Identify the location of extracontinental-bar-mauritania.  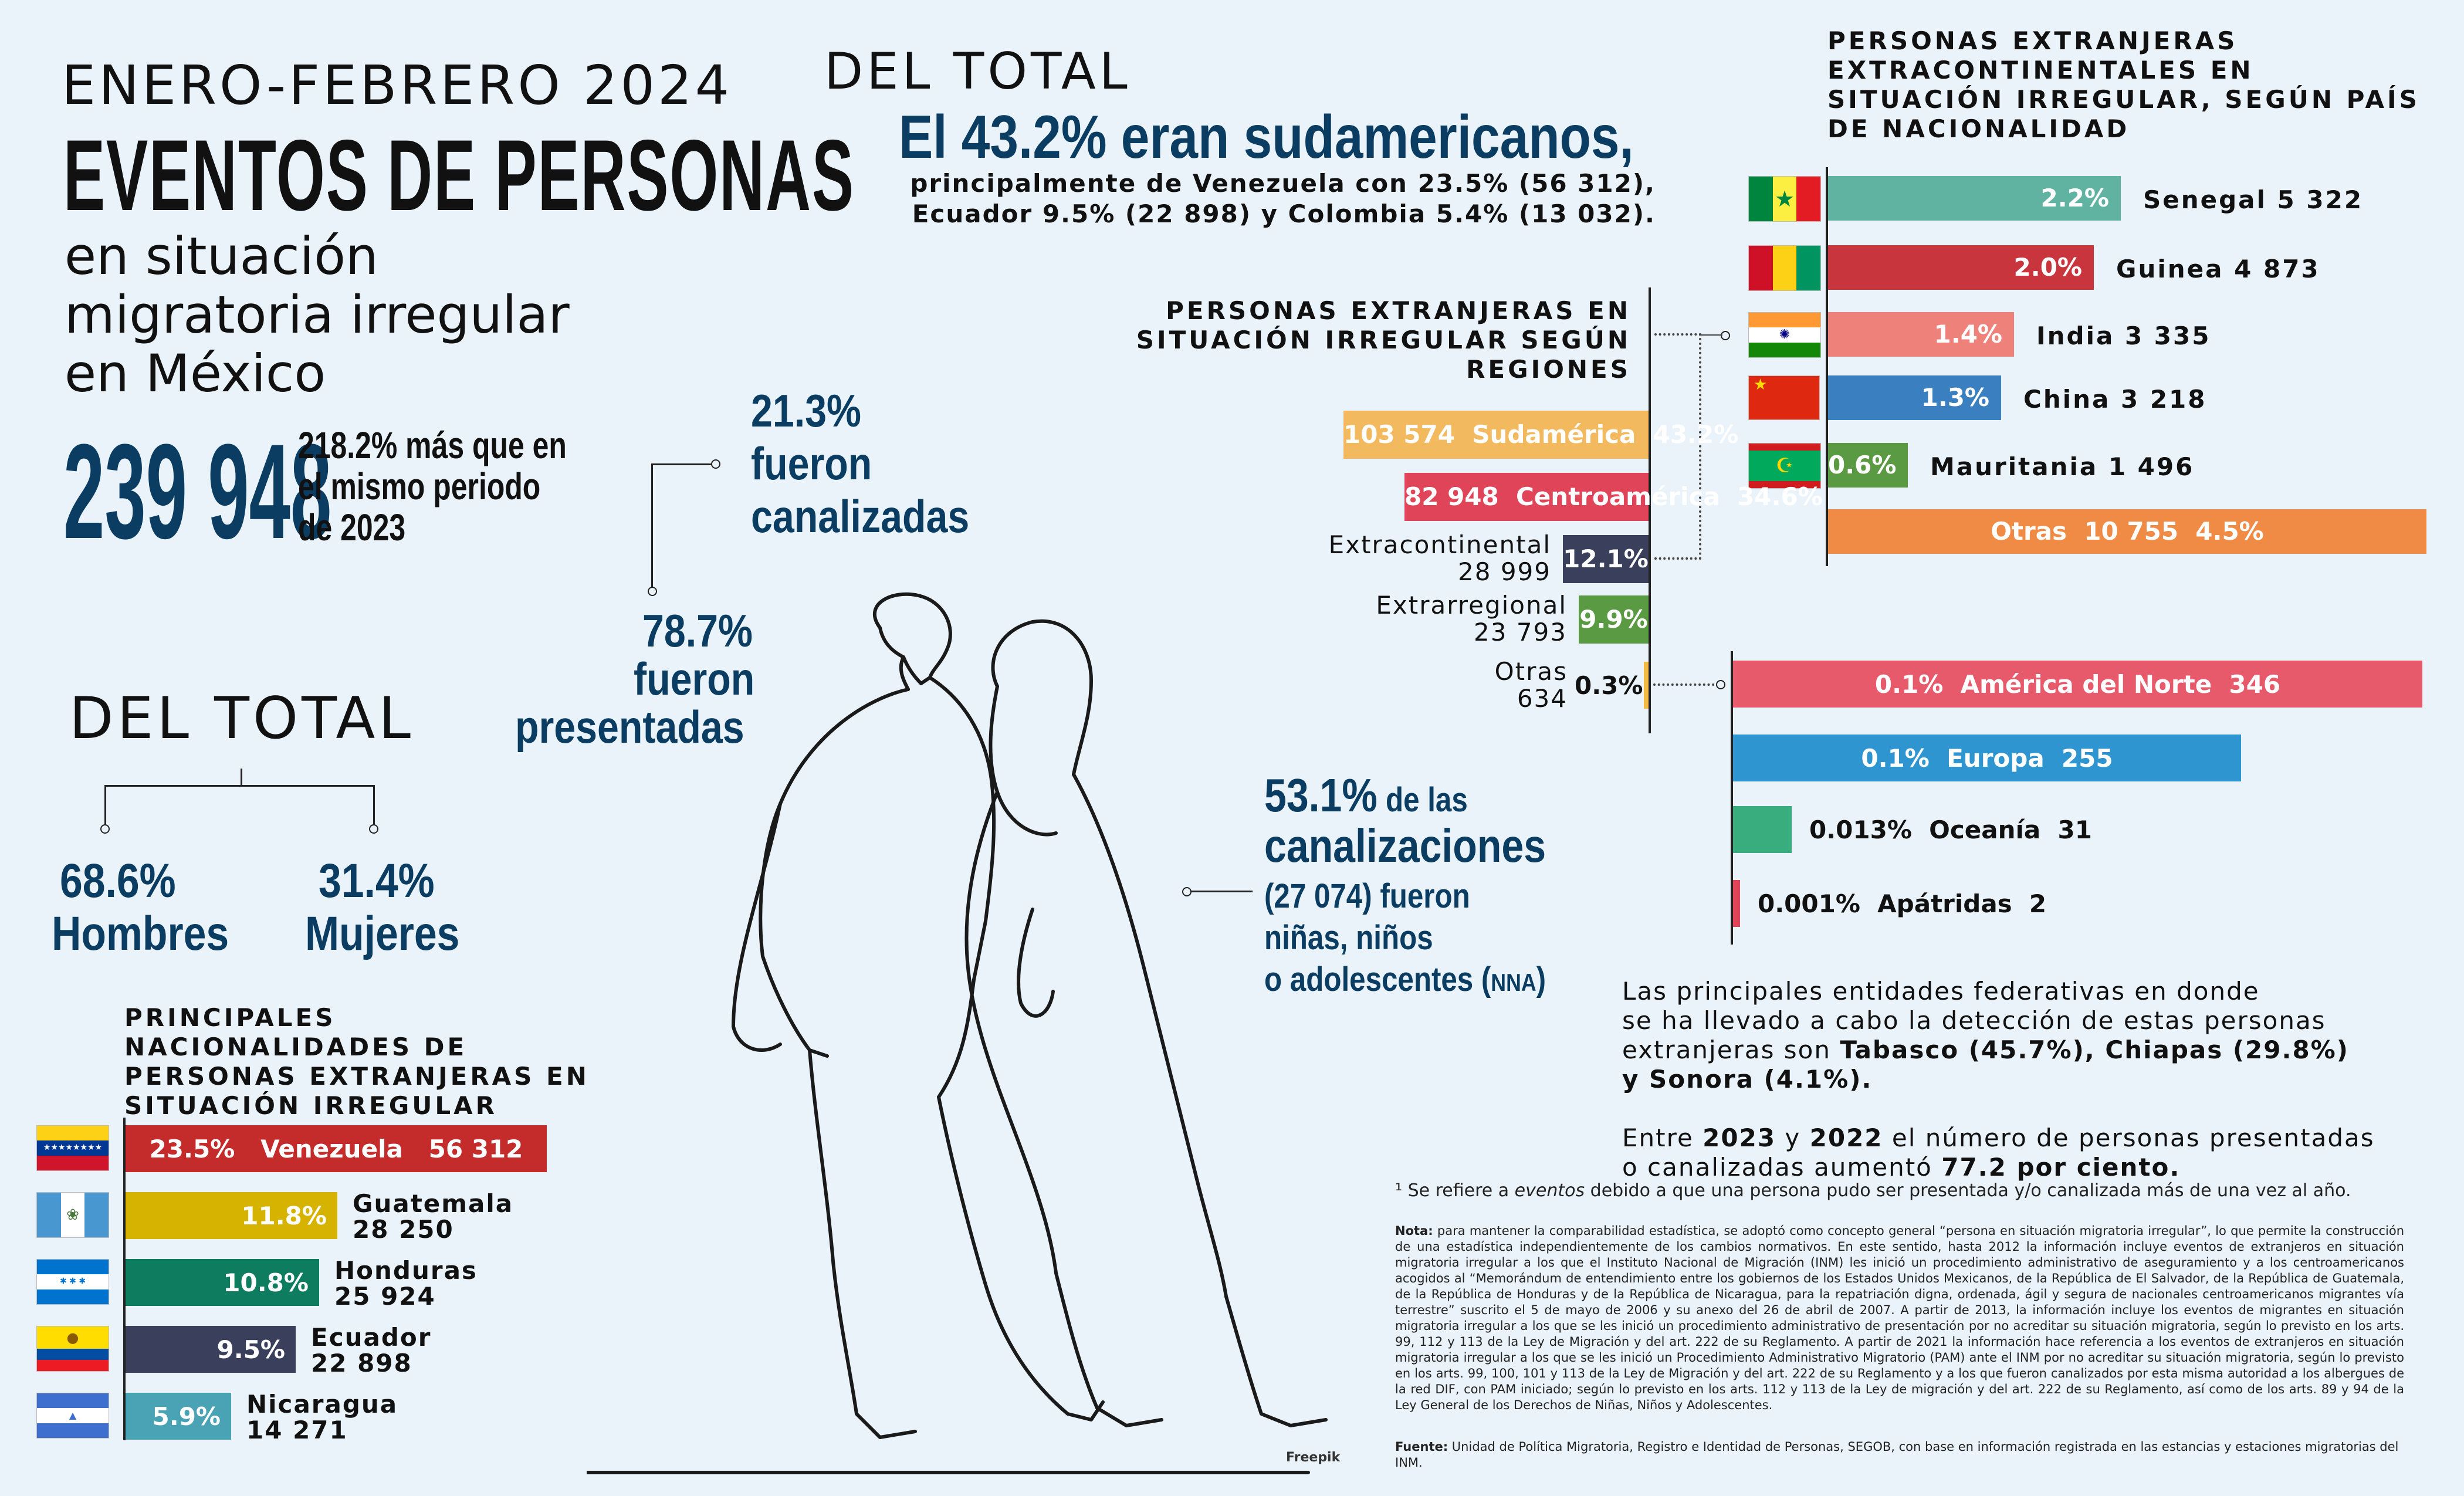
(1868, 465).